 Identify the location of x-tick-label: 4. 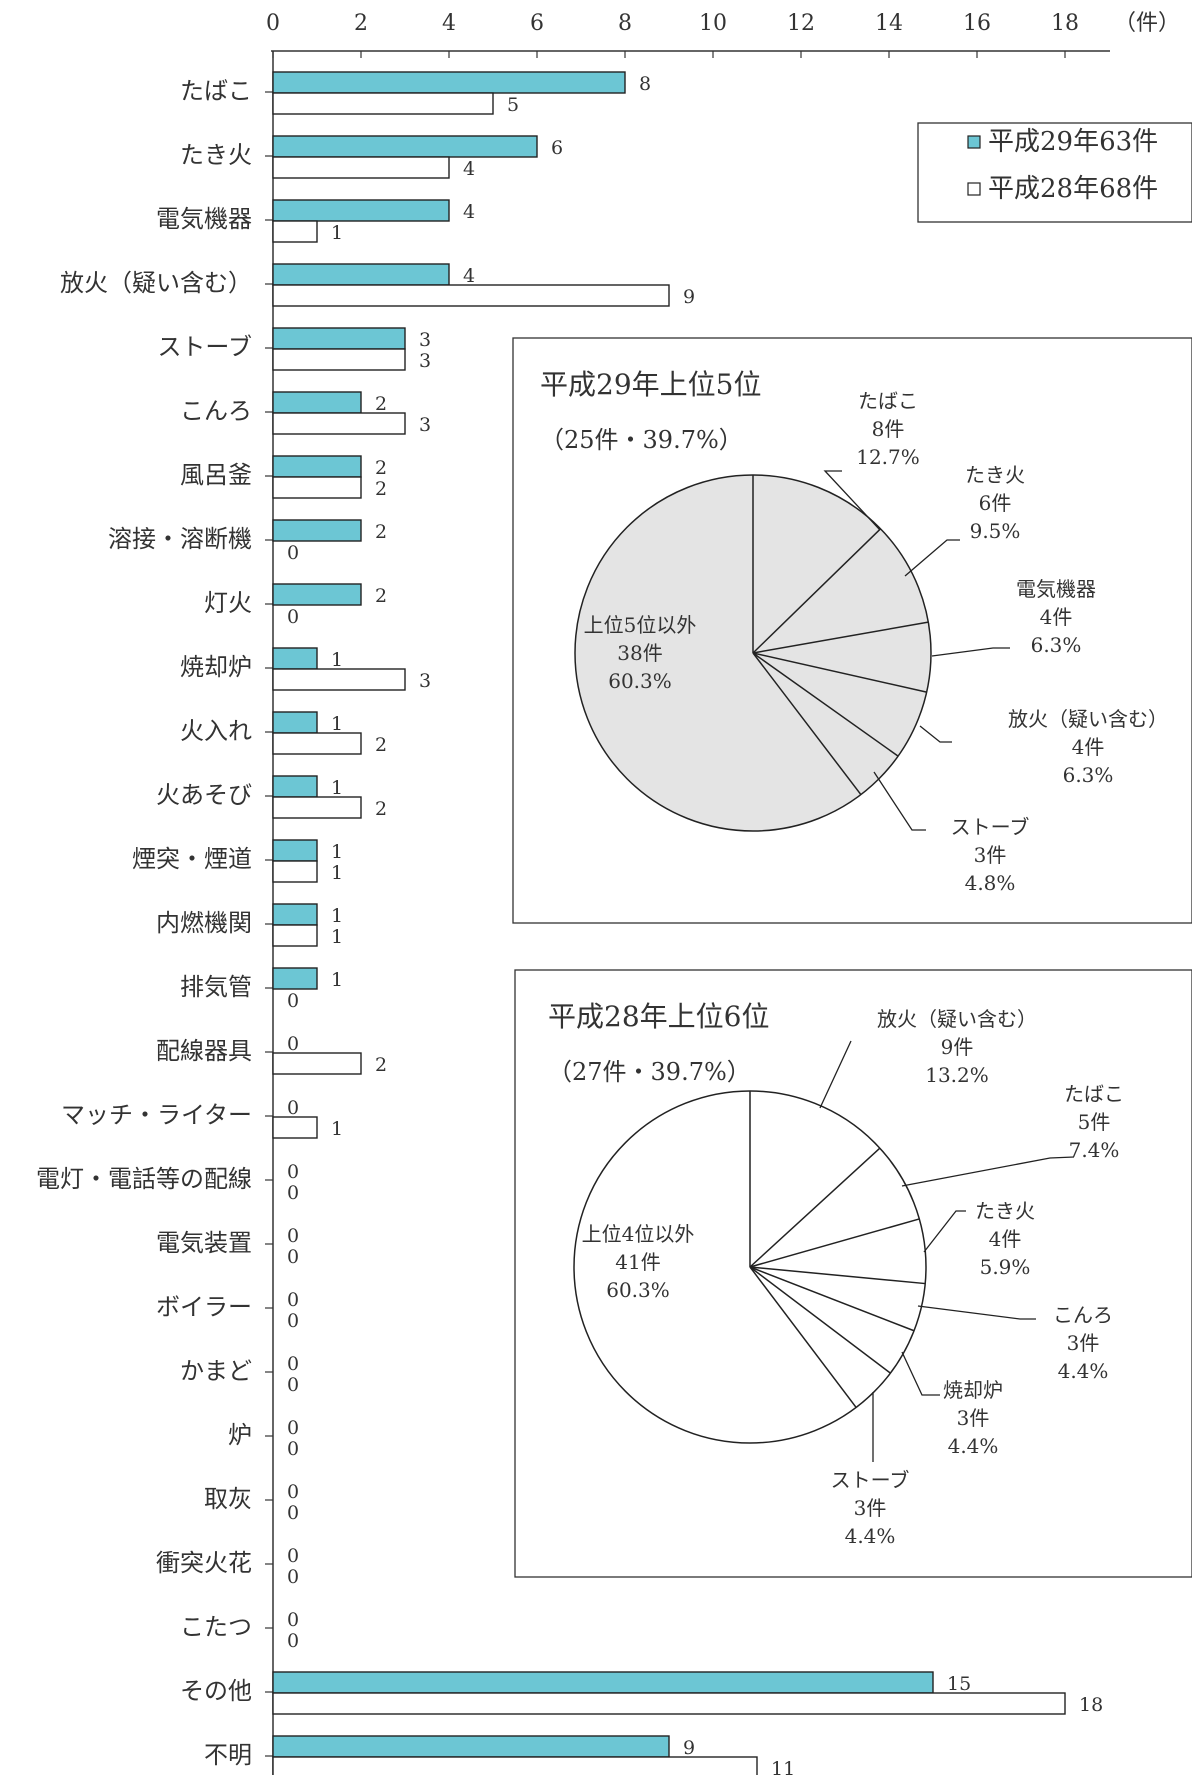
(449, 23).